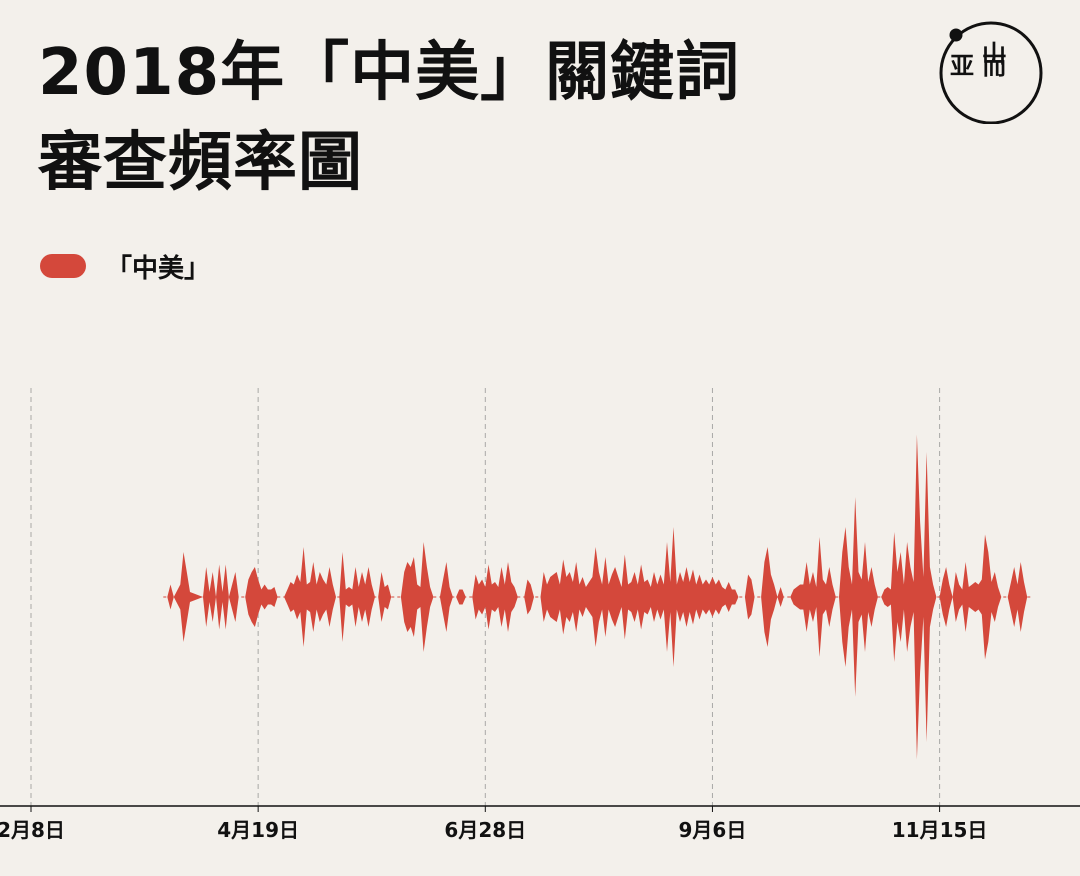 This screenshot has width=1080, height=876. Describe the element at coordinates (940, 830) in the screenshot. I see `x-tick-label: 11月15日` at that location.